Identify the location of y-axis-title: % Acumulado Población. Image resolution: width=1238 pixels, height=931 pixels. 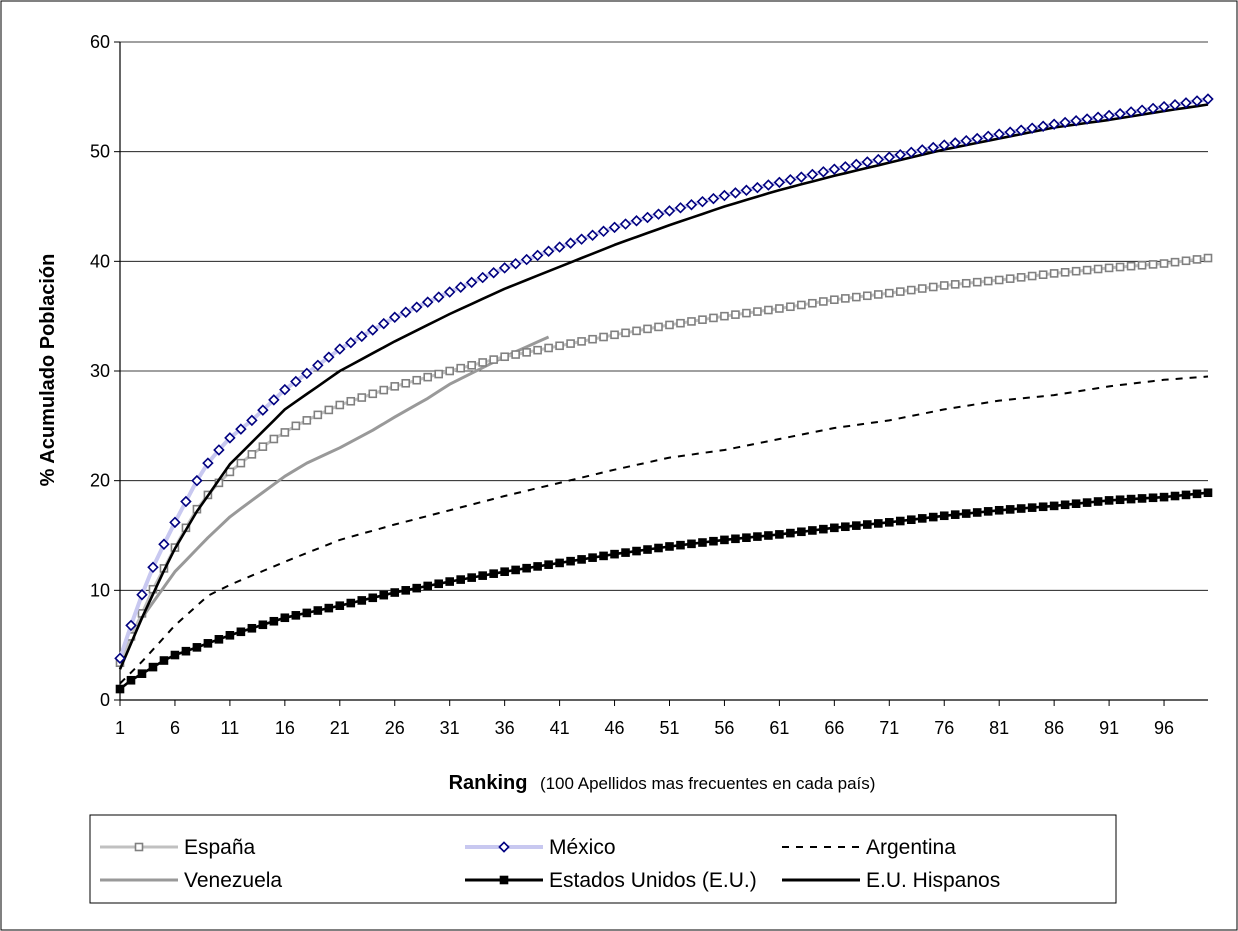
(48, 370).